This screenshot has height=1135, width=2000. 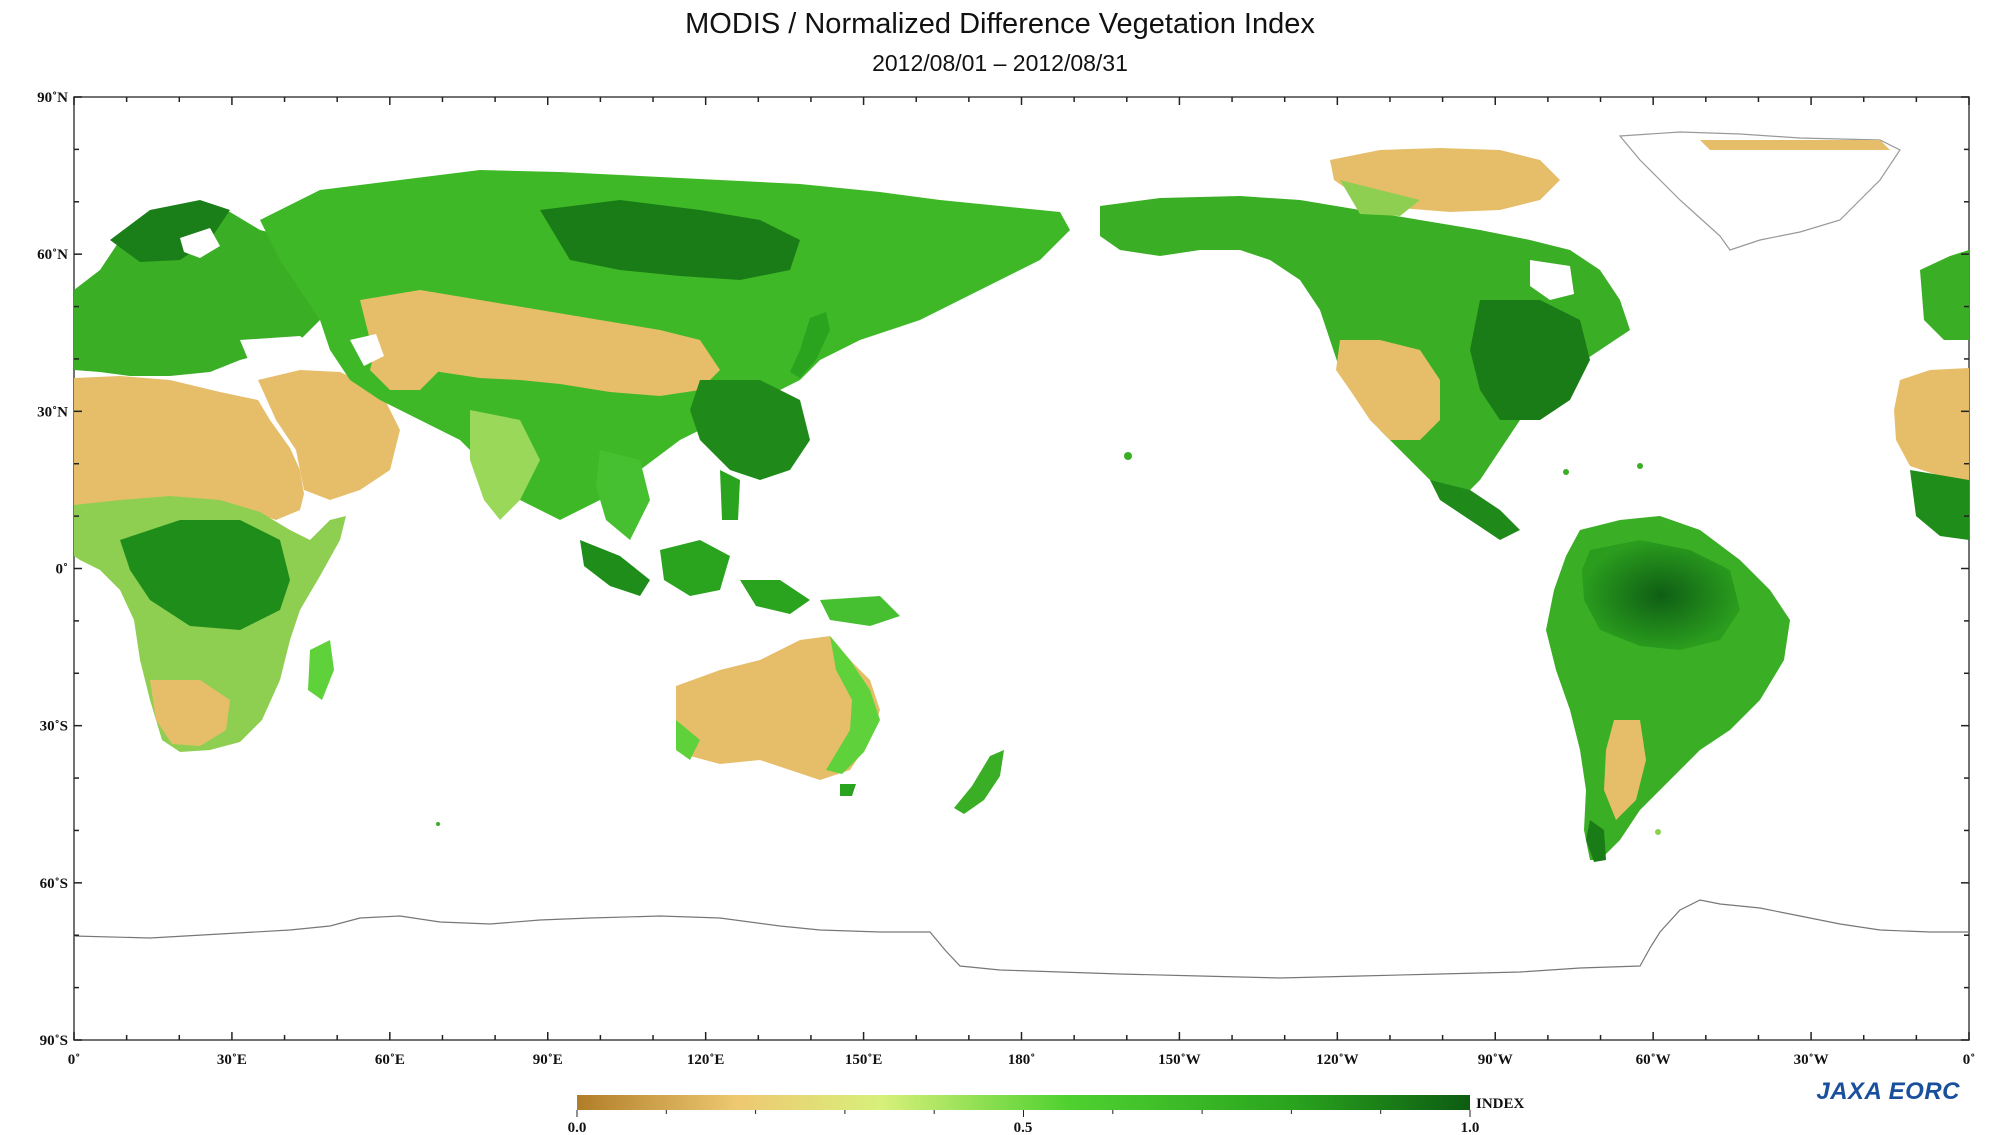 I want to click on europe, so click(x=207, y=288).